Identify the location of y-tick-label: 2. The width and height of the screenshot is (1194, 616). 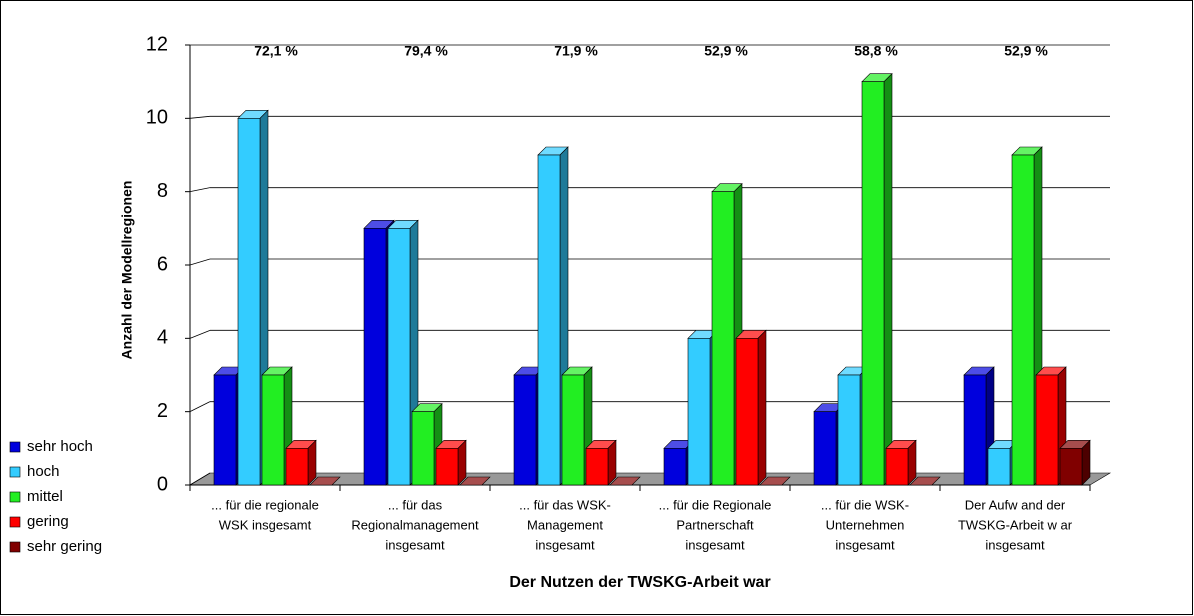
(162, 411).